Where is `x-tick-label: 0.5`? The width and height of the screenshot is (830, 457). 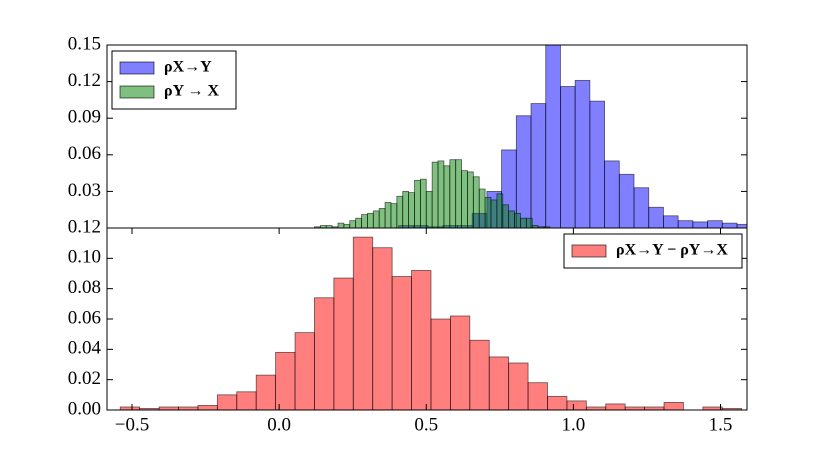
x-tick-label: 0.5 is located at coordinates (426, 424).